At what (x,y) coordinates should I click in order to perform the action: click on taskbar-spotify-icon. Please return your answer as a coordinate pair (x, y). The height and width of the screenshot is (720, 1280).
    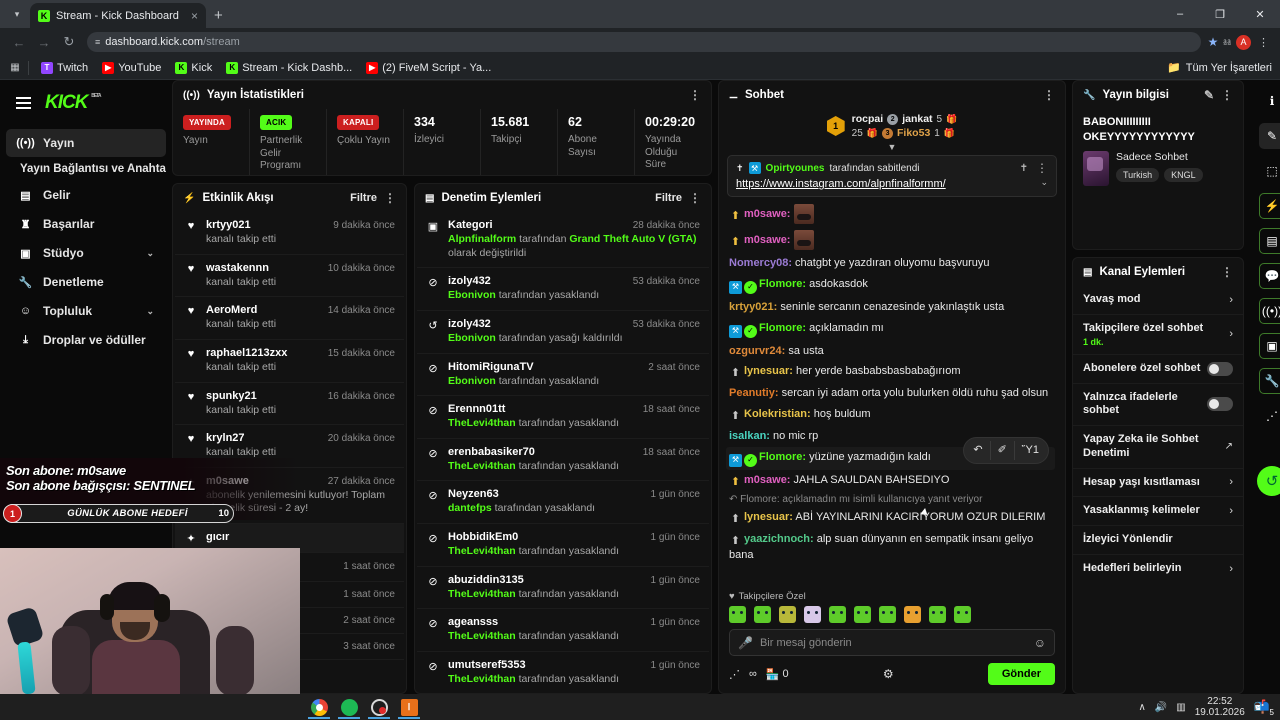
    Looking at the image, I should click on (349, 707).